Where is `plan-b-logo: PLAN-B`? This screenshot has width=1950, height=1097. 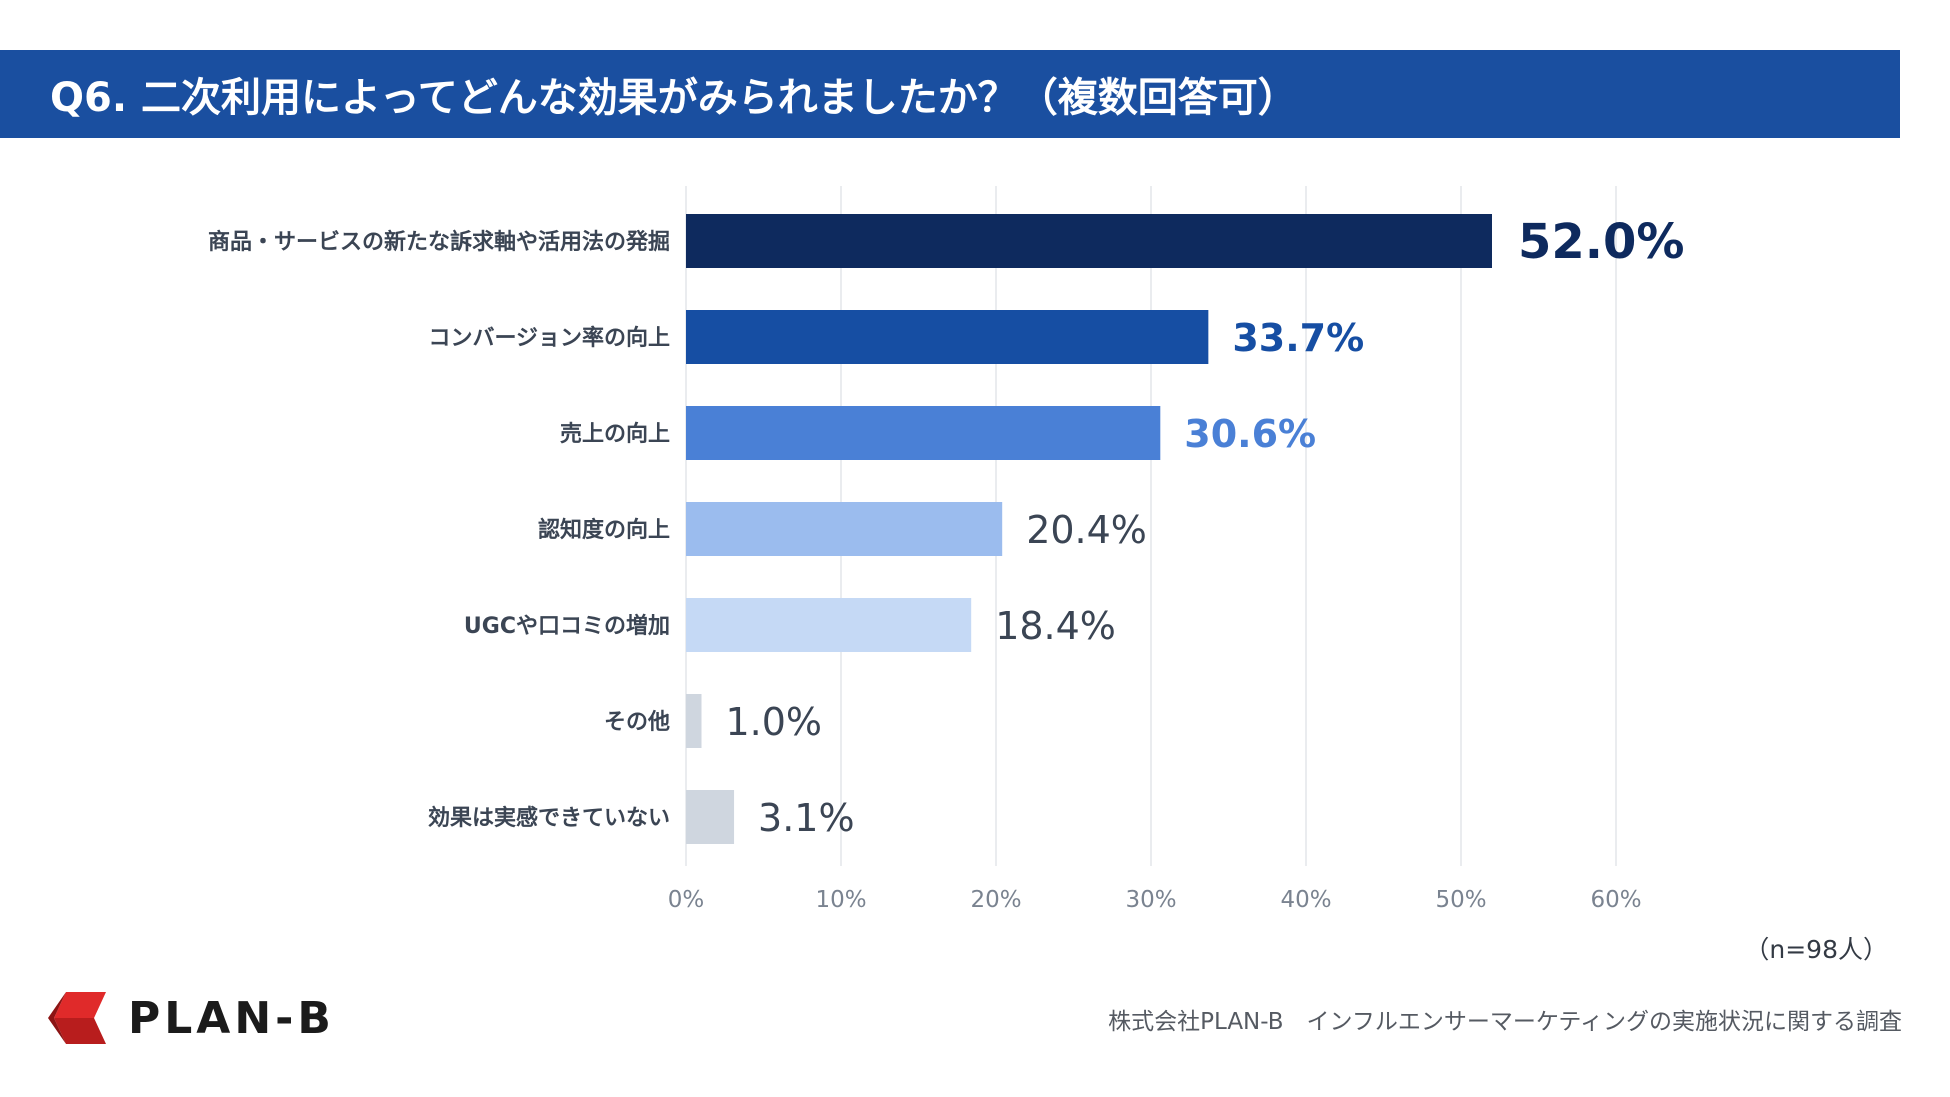 plan-b-logo: PLAN-B is located at coordinates (191, 1018).